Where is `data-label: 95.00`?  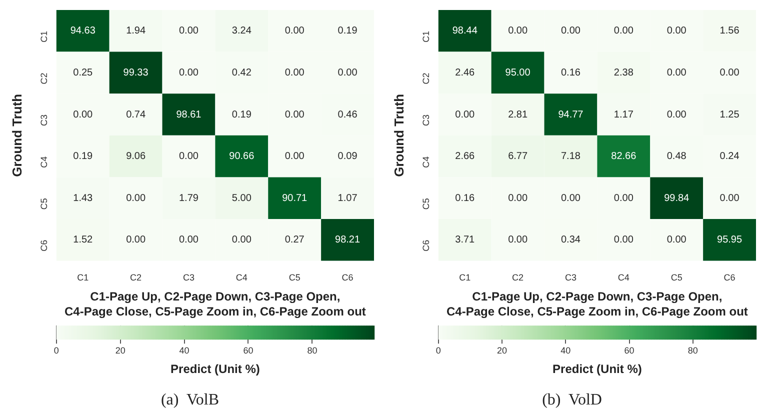 data-label: 95.00 is located at coordinates (518, 72).